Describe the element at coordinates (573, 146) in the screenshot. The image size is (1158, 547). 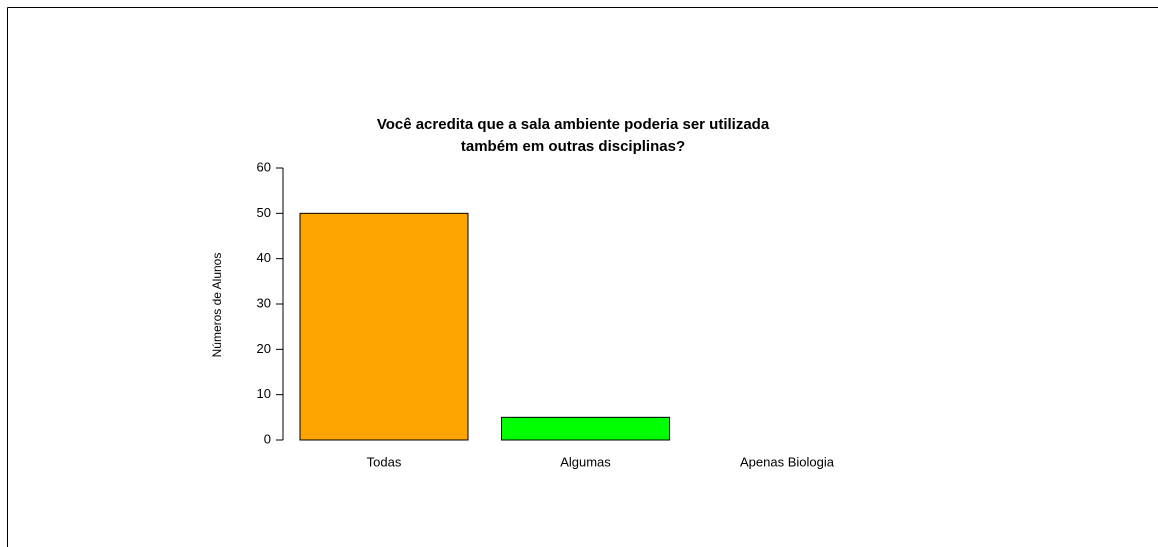
I see `chart-title: também em outras disciplinas?` at that location.